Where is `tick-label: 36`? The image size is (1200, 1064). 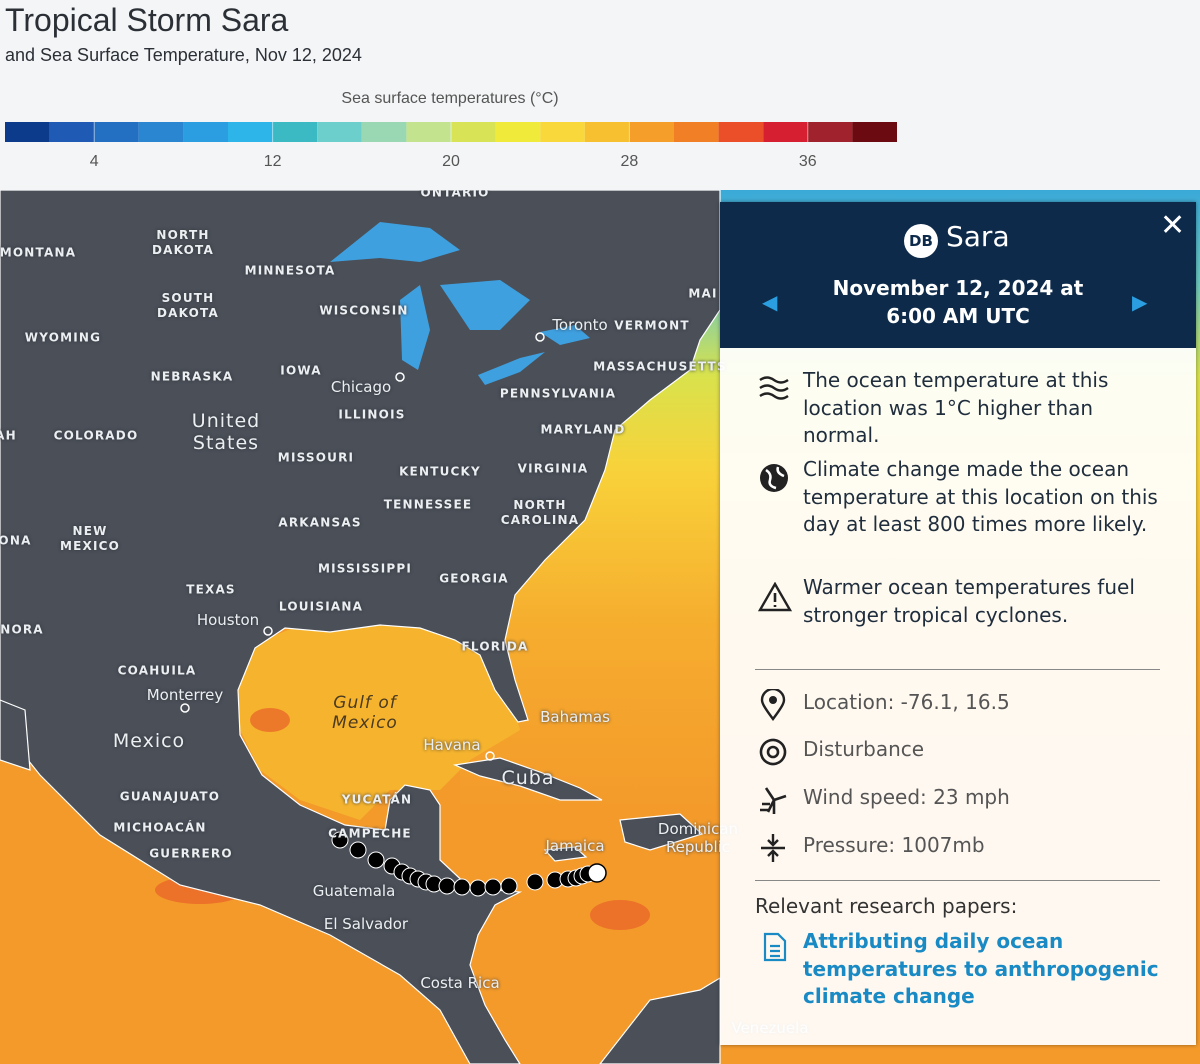
tick-label: 36 is located at coordinates (808, 161).